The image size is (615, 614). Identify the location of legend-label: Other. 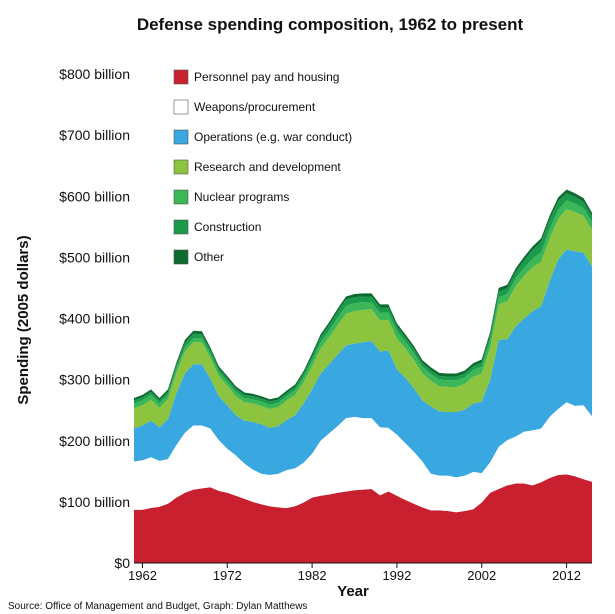
(209, 257).